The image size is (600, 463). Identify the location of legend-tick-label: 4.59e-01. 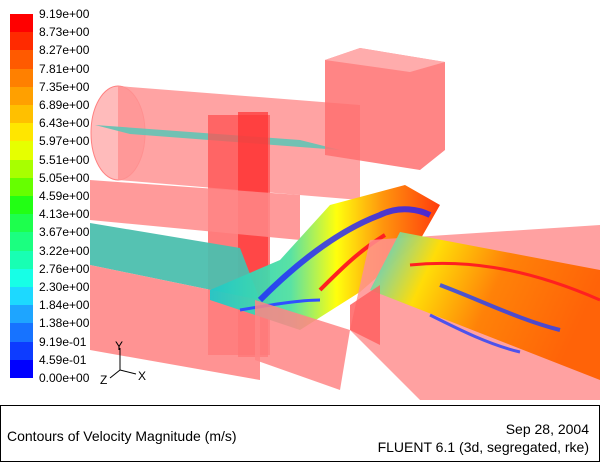
(63, 359).